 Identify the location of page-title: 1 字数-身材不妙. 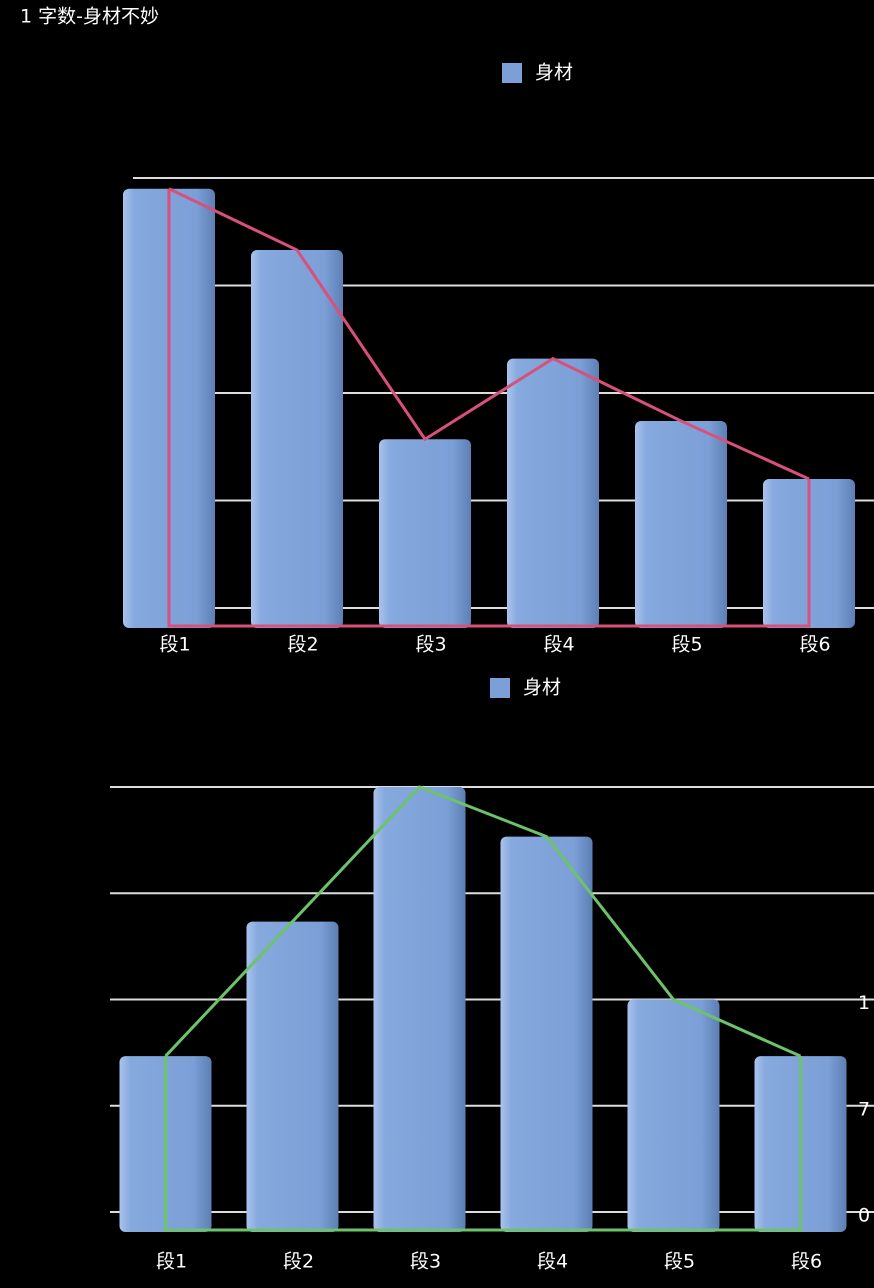
(89, 17).